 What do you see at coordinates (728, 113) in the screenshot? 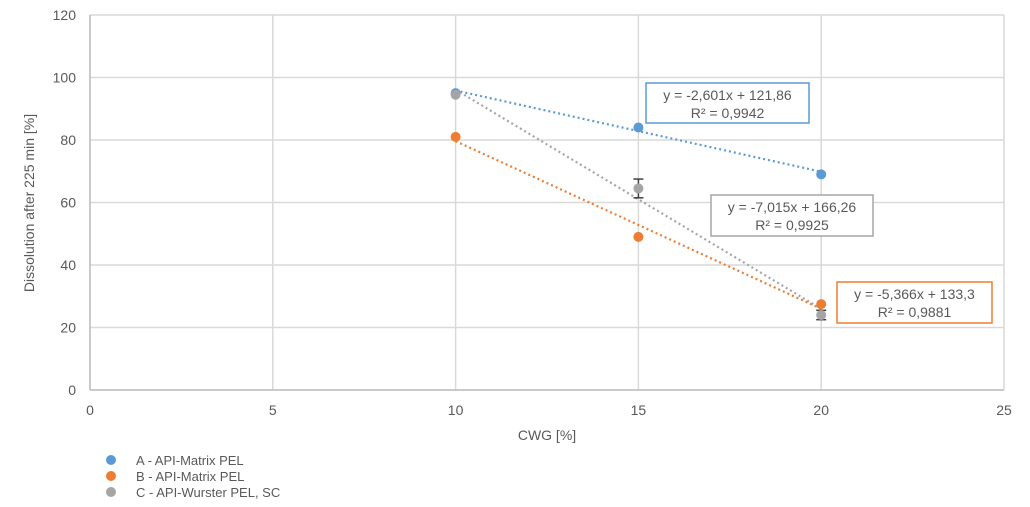
I see `trendline-r2: R² = 0,9942` at bounding box center [728, 113].